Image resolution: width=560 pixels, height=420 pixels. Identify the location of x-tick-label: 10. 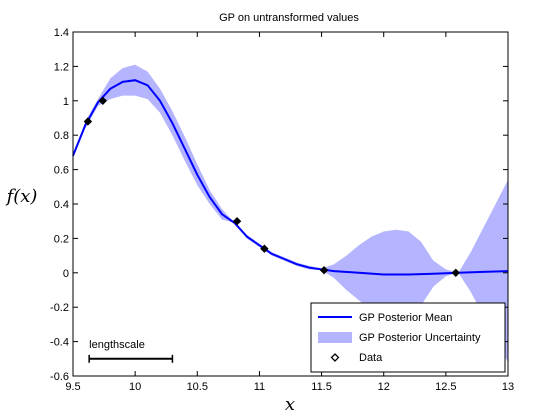
(135, 387).